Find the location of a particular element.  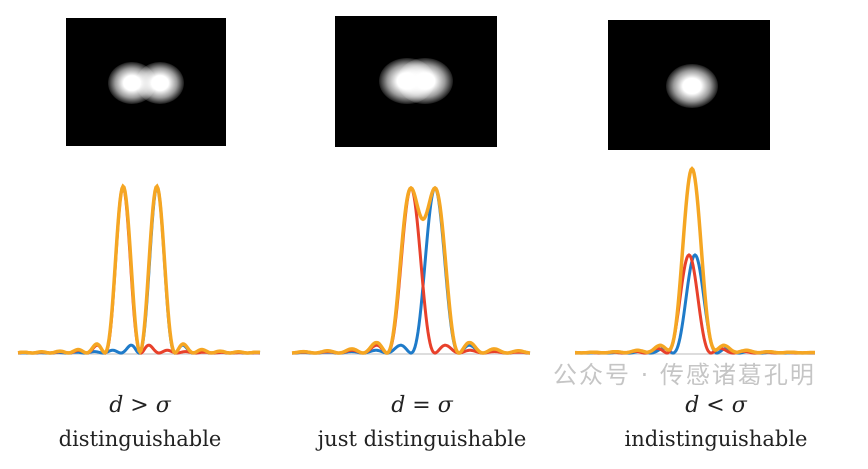

image-indistinguishable is located at coordinates (689, 85).